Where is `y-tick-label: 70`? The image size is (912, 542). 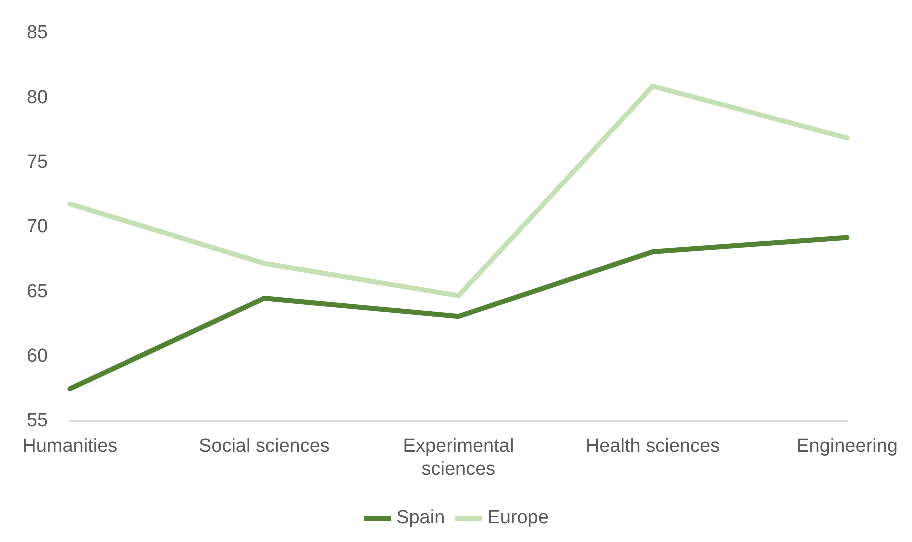 y-tick-label: 70 is located at coordinates (37, 227).